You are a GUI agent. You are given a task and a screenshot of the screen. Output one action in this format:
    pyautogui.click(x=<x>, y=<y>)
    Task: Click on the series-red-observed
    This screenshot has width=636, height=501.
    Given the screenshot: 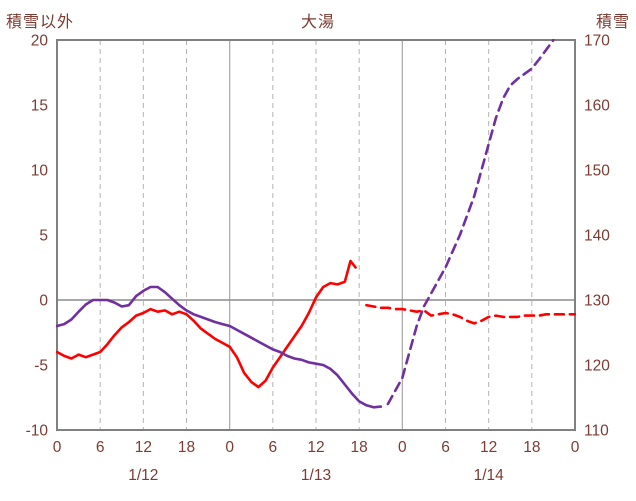 What is the action you would take?
    pyautogui.click(x=206, y=324)
    